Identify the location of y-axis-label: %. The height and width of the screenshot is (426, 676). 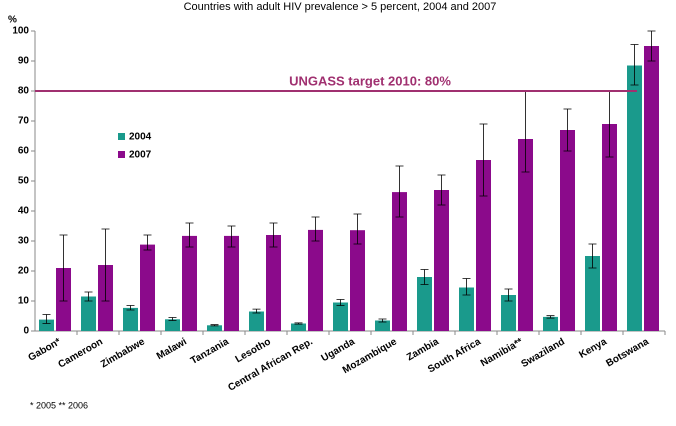
(12, 20).